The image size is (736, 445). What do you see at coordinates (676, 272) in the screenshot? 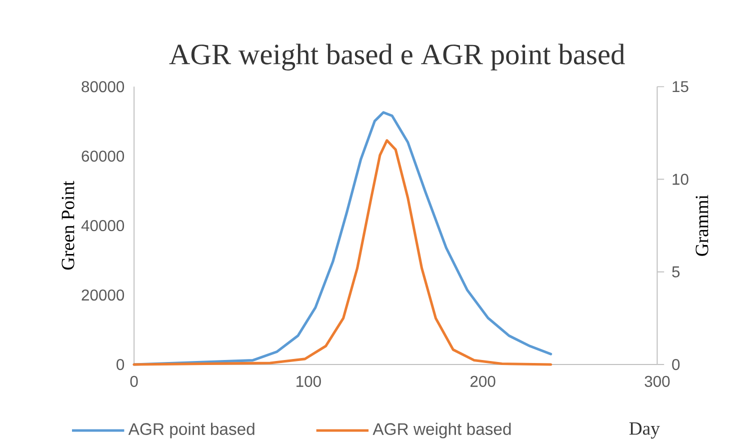
I see `y2-tick-label: 5` at bounding box center [676, 272].